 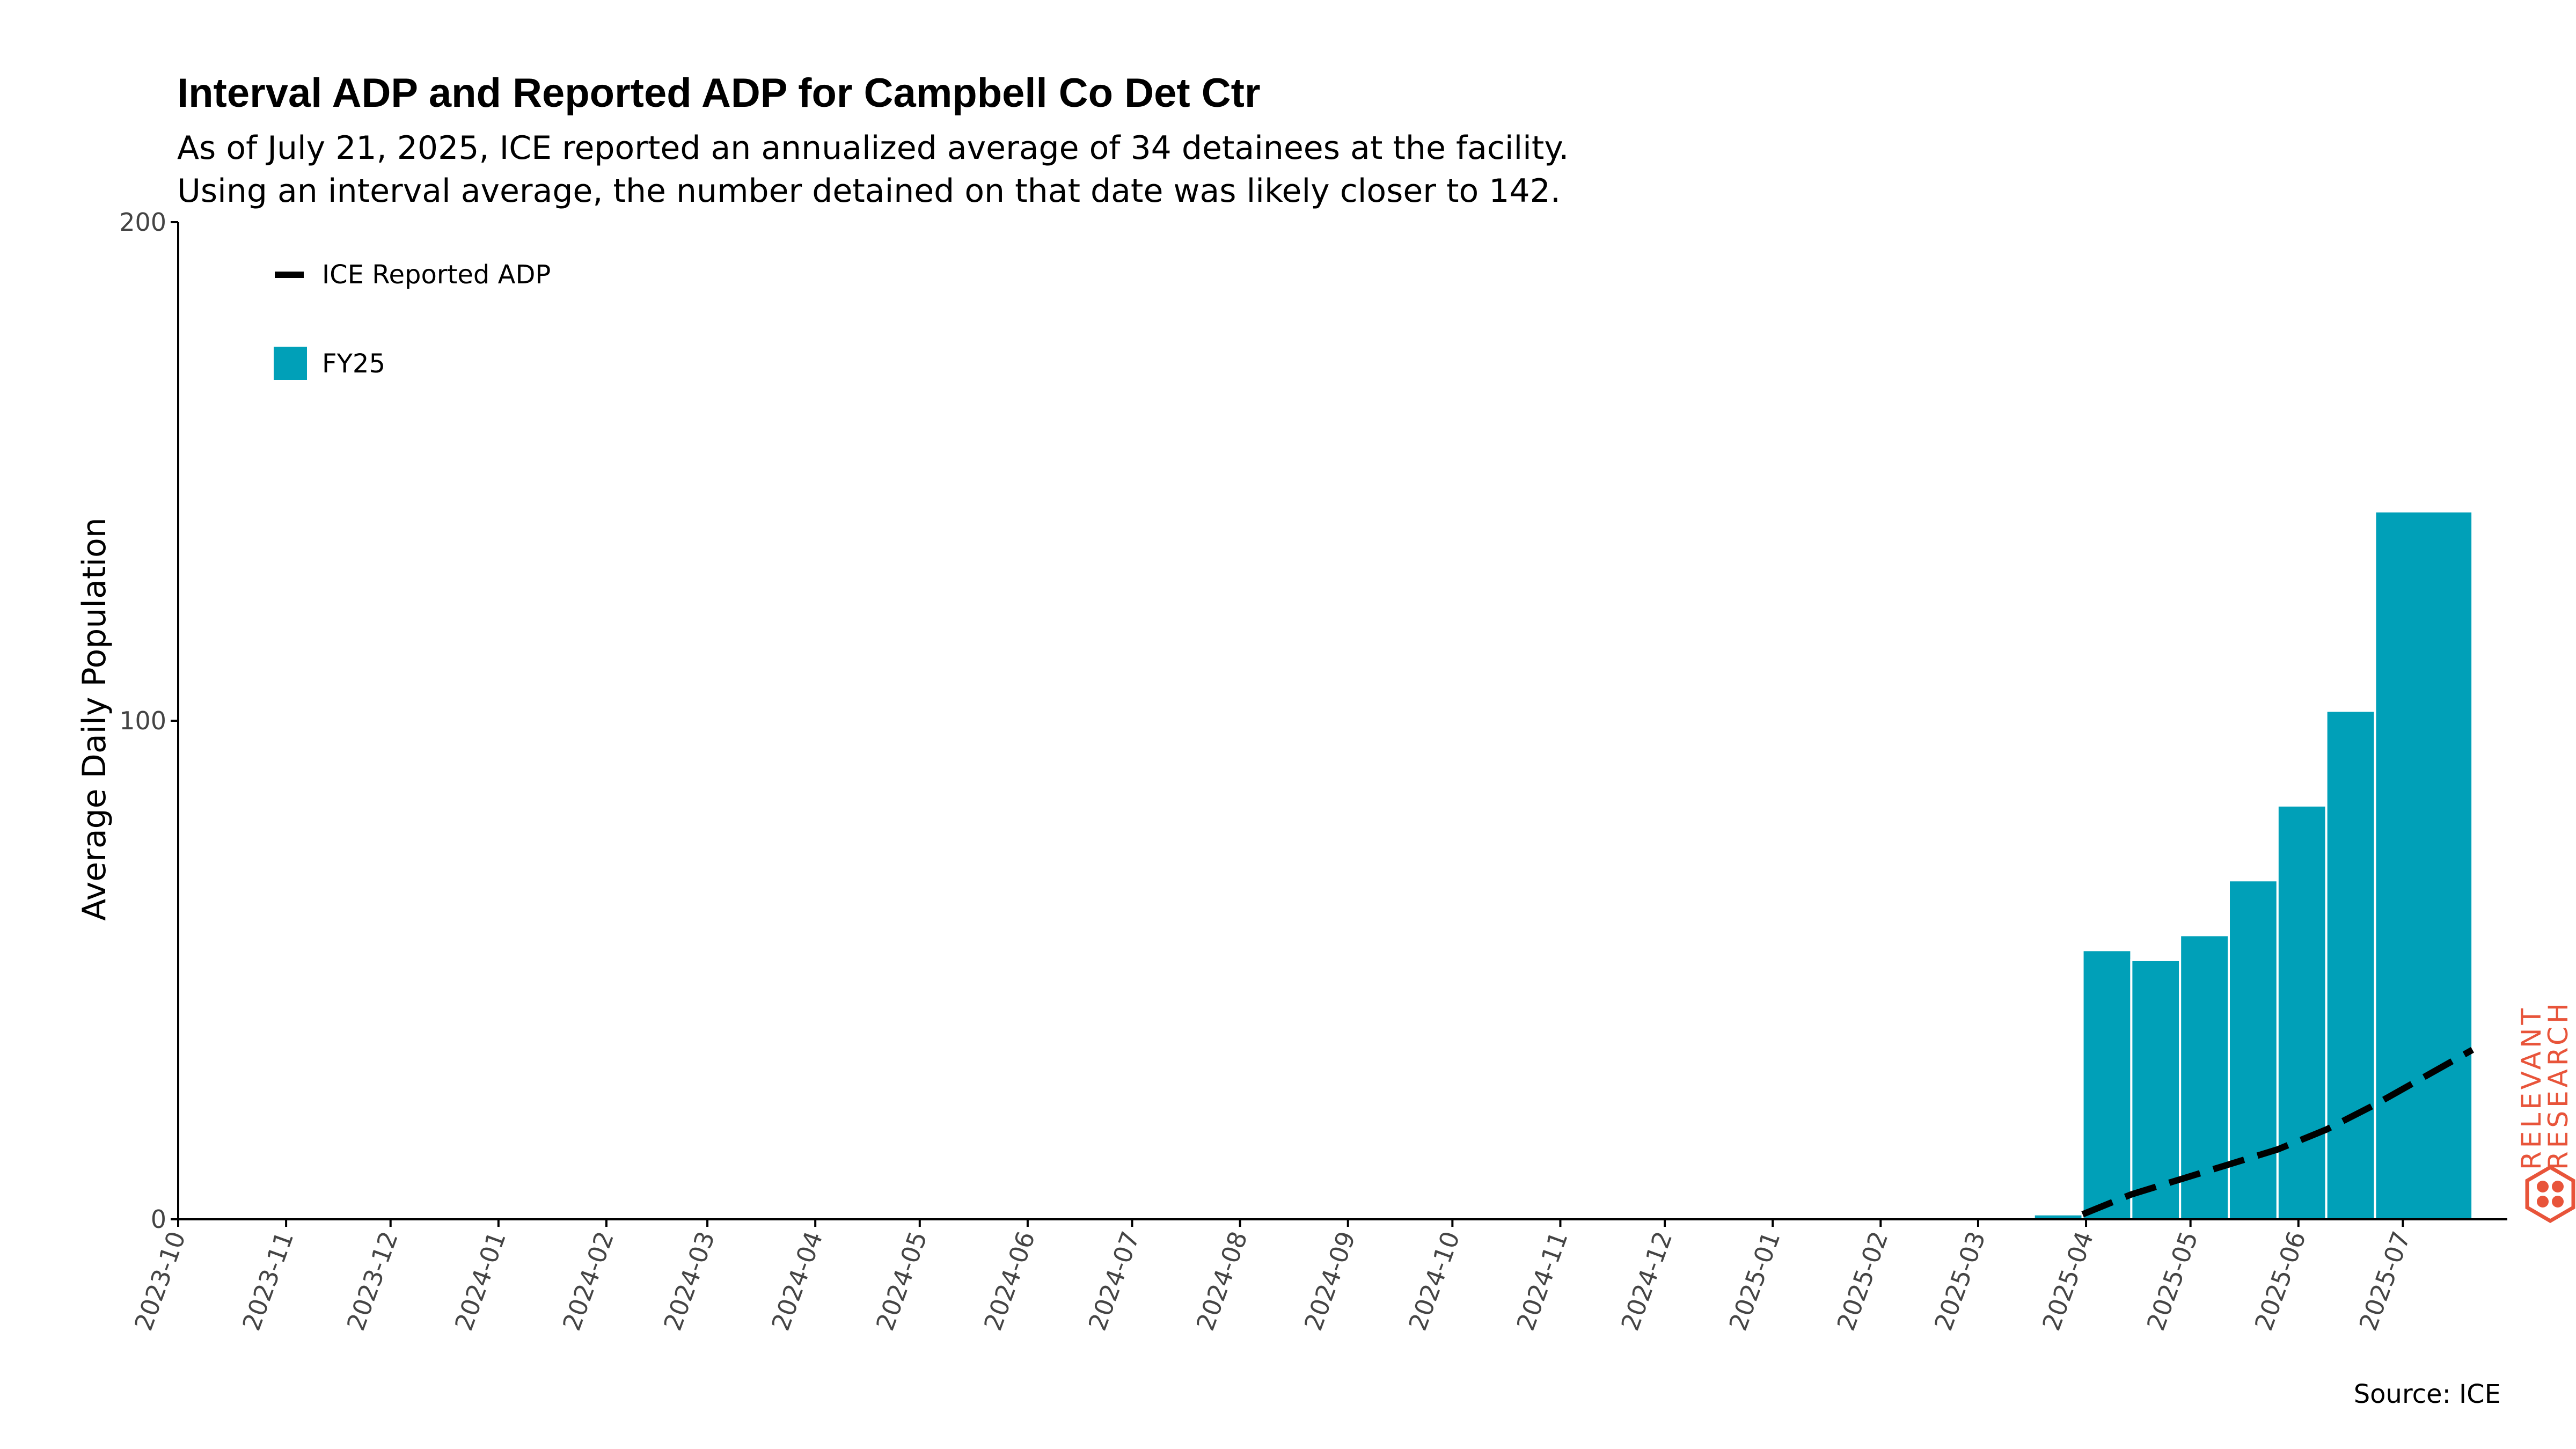 I want to click on x-tick-label-8: 2024-06, so click(x=1009, y=1280).